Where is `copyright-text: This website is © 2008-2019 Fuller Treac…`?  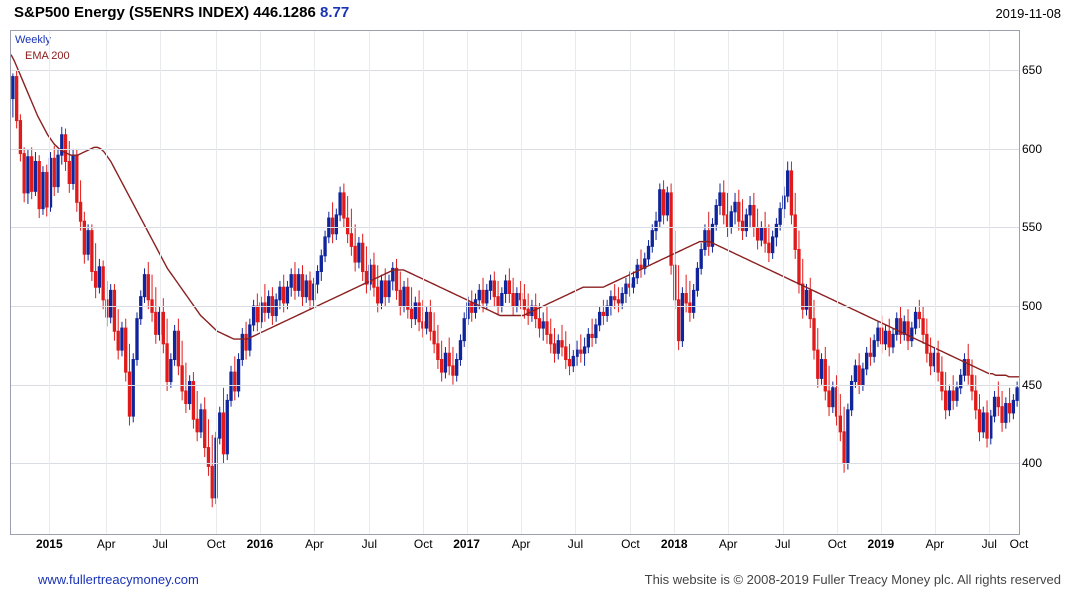 copyright-text: This website is © 2008-2019 Fuller Treac… is located at coordinates (852, 579).